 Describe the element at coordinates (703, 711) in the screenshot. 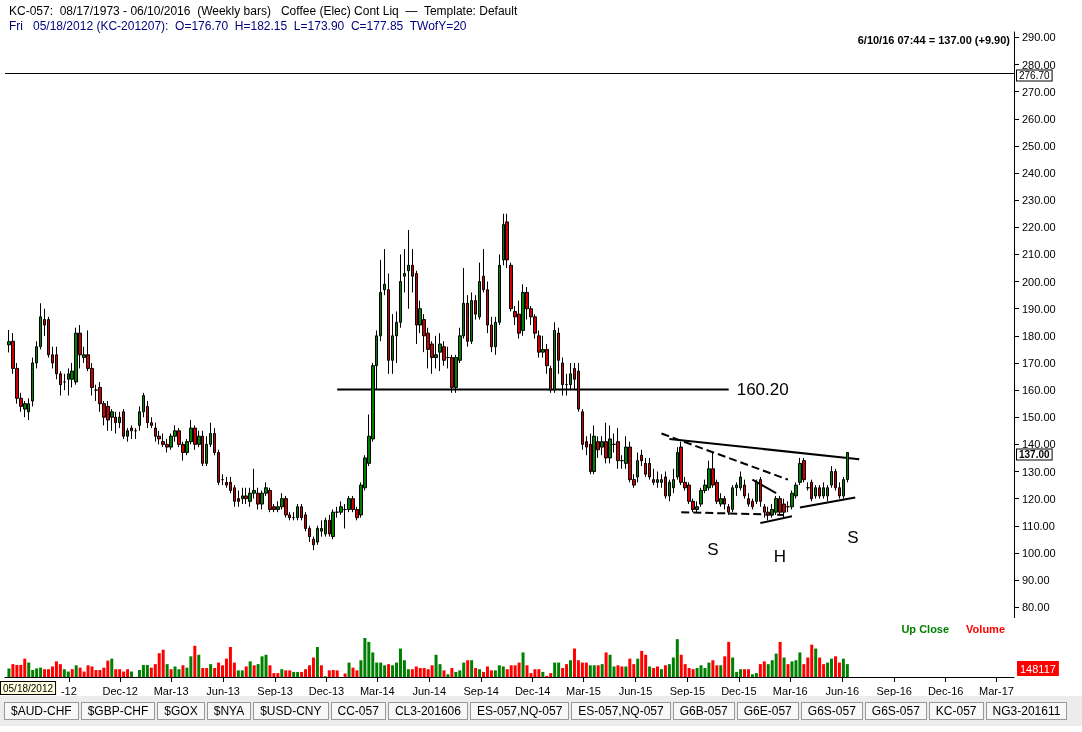

I see `text: G6B-057` at that location.